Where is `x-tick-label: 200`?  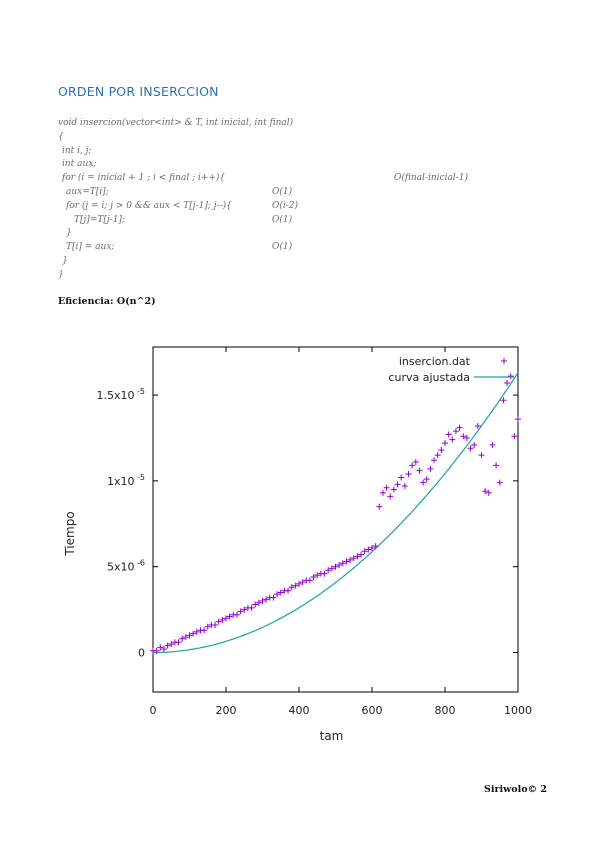 x-tick-label: 200 is located at coordinates (226, 710).